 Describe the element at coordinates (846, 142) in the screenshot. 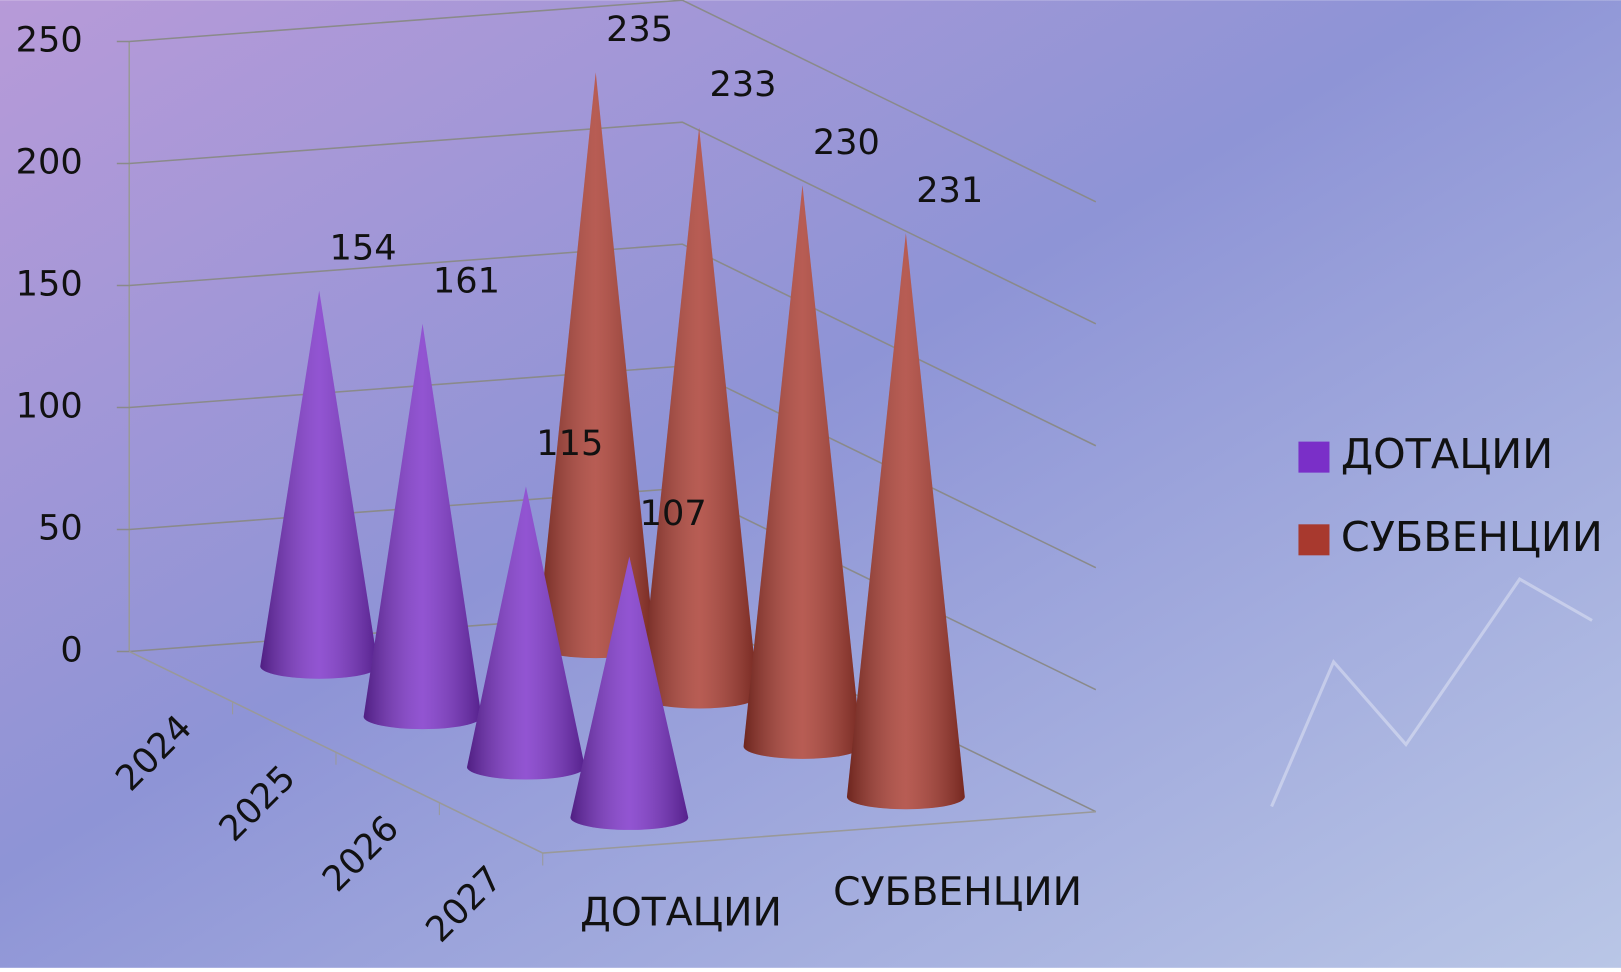

I see `data-label: 230` at that location.